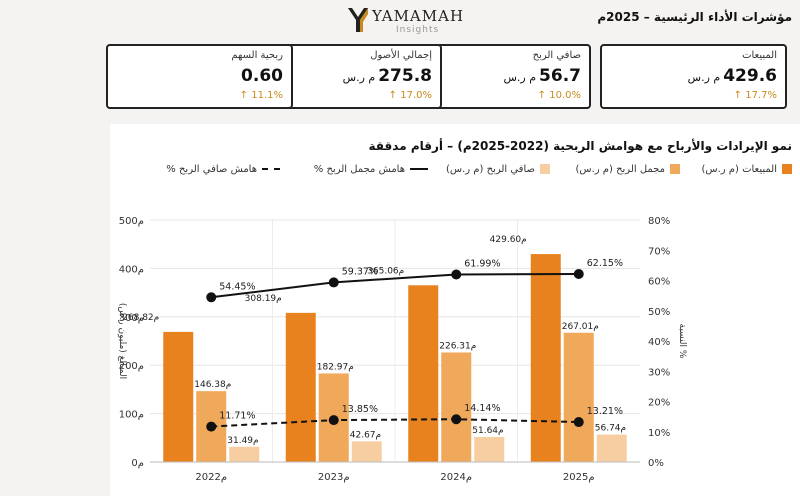 Image resolution: width=800 pixels, height=496 pixels. I want to click on left-axis-tick-label: 400م, so click(131, 269).